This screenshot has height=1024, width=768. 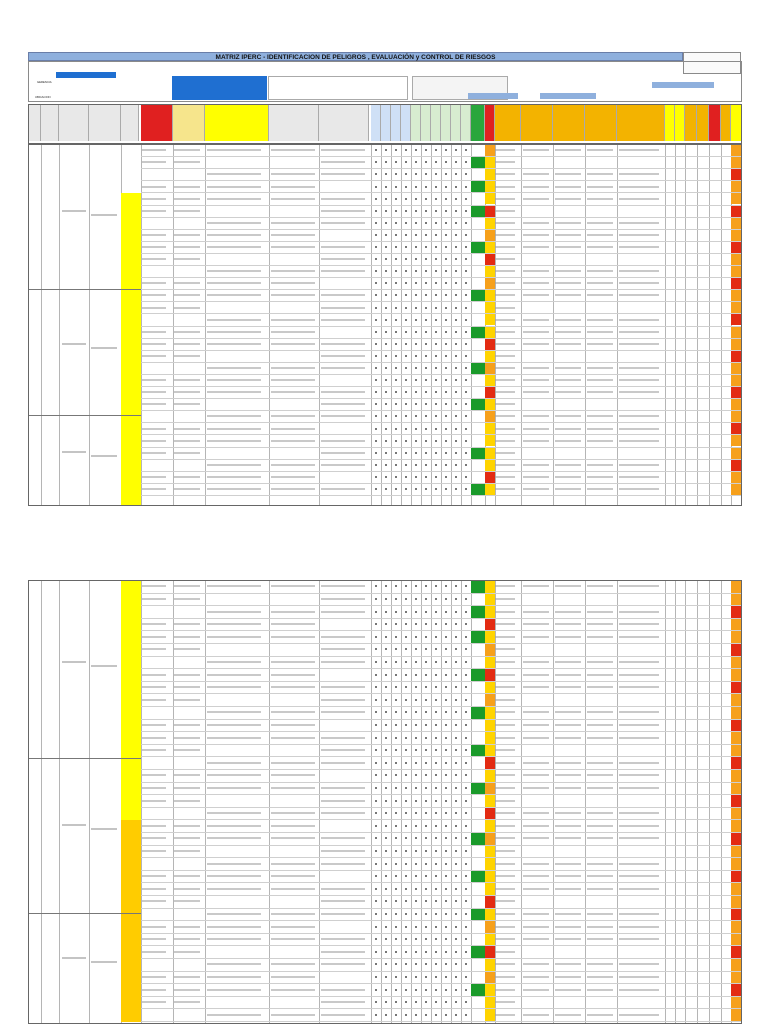 I want to click on column-line, so click(x=553, y=325).